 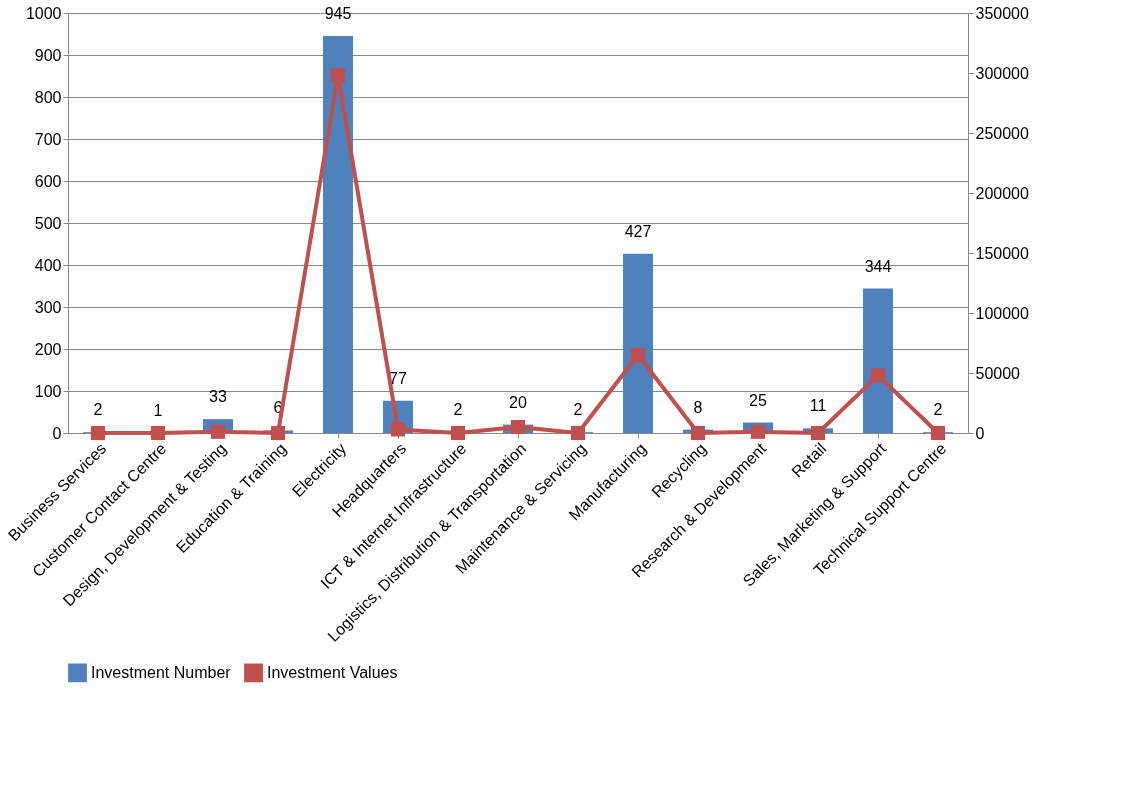 What do you see at coordinates (48, 139) in the screenshot?
I see `y-tick-label: 700` at bounding box center [48, 139].